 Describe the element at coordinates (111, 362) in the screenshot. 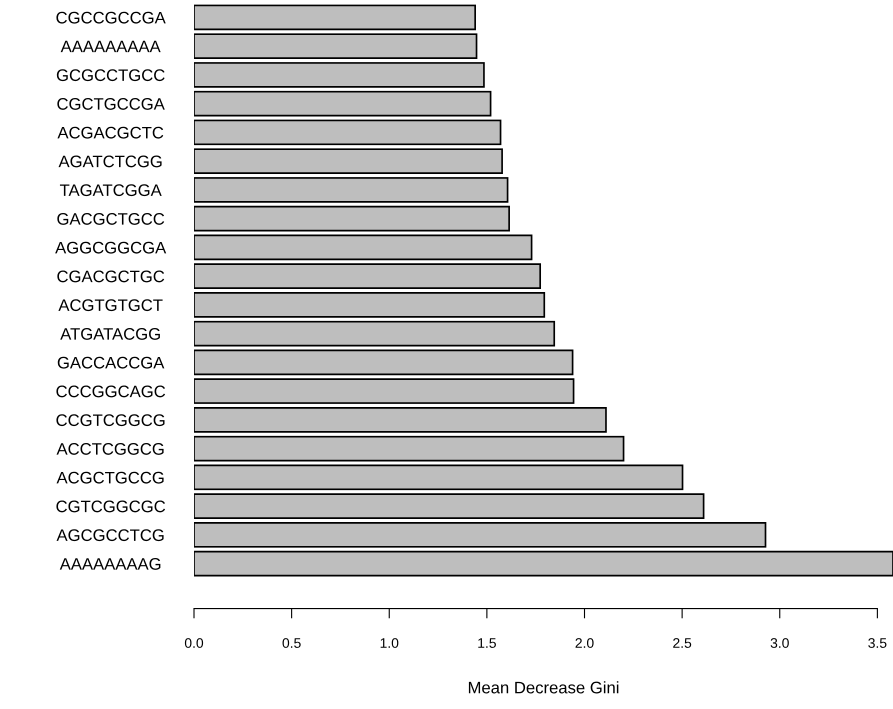

I see `y-tick-label: GACCACCGA` at that location.